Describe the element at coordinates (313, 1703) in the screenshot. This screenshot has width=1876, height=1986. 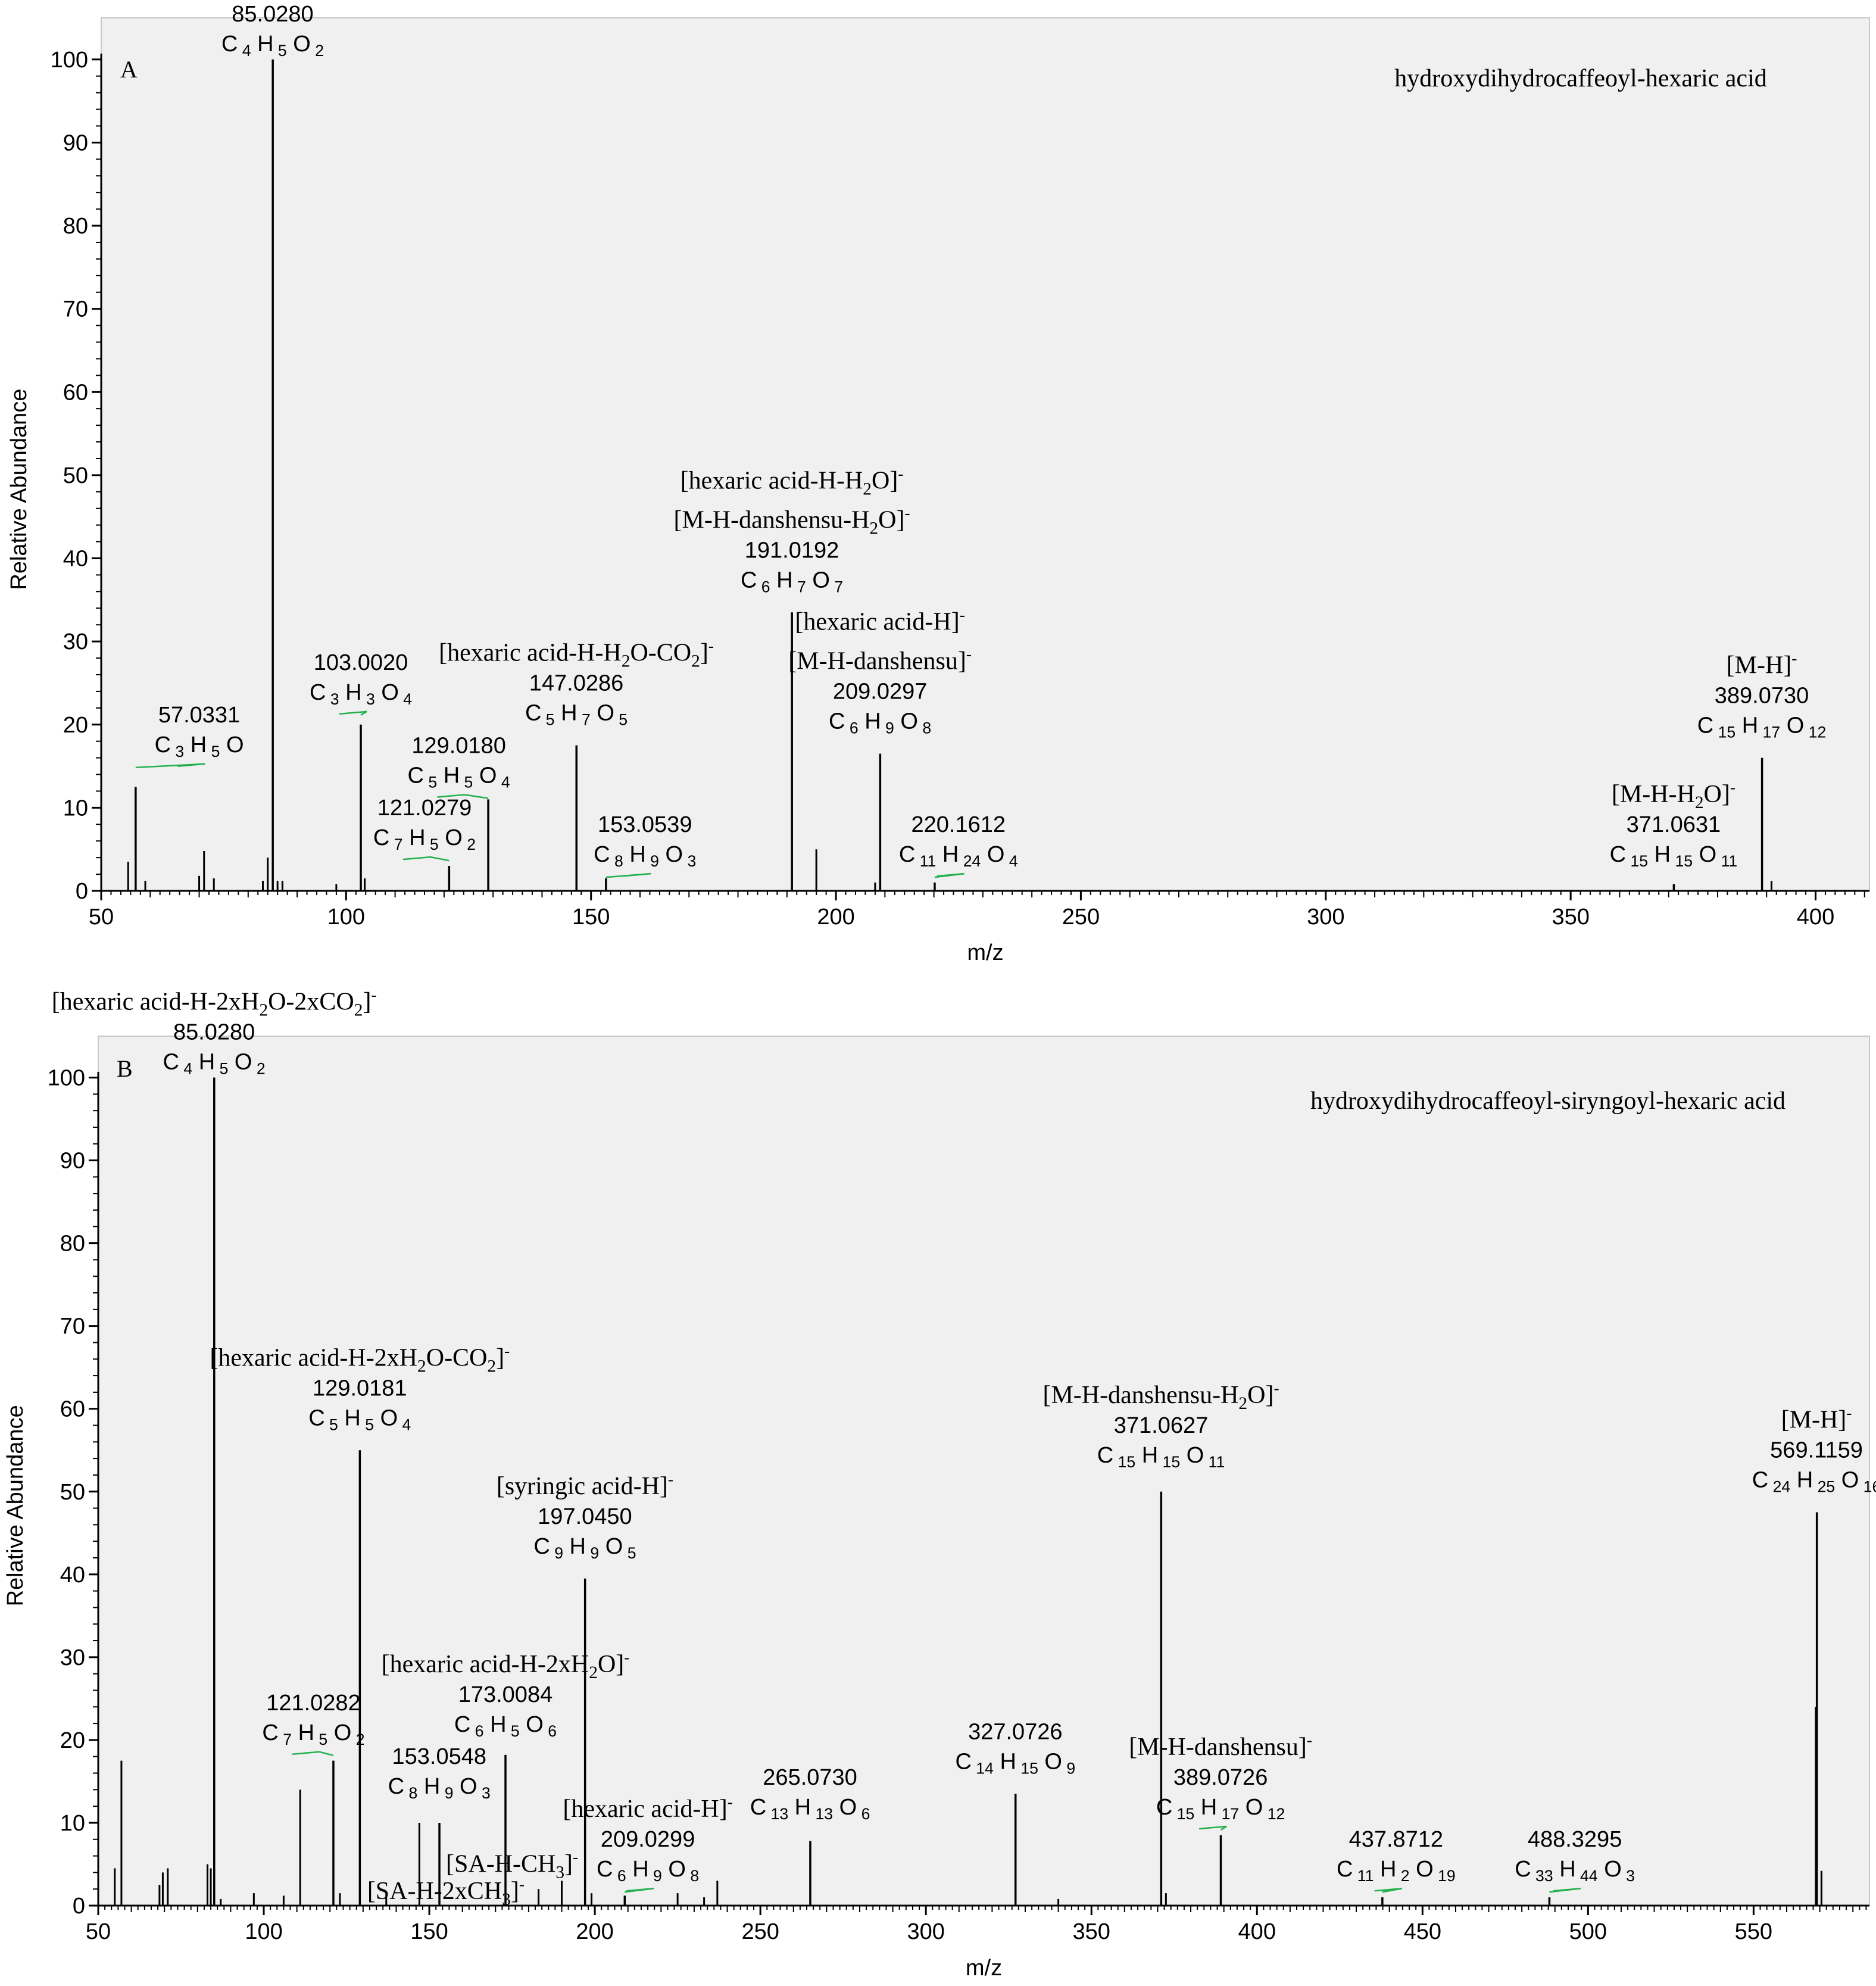
I see `peak-mz-label: 121.0282` at that location.